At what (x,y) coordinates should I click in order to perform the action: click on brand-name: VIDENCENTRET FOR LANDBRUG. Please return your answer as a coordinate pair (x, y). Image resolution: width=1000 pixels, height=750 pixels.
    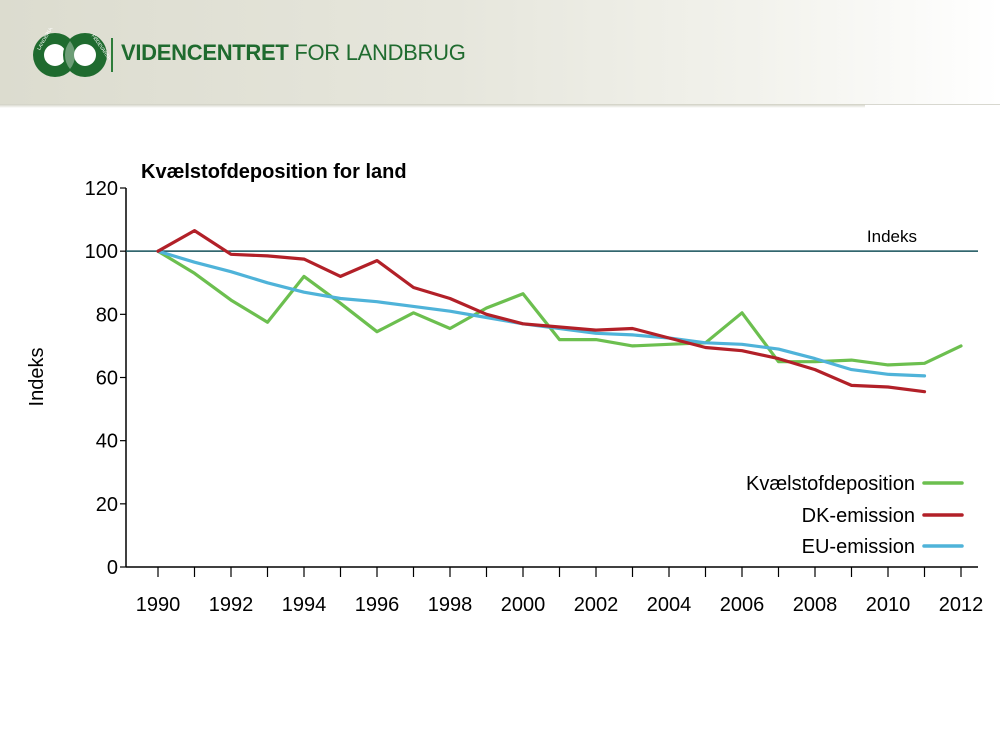
    Looking at the image, I should click on (293, 53).